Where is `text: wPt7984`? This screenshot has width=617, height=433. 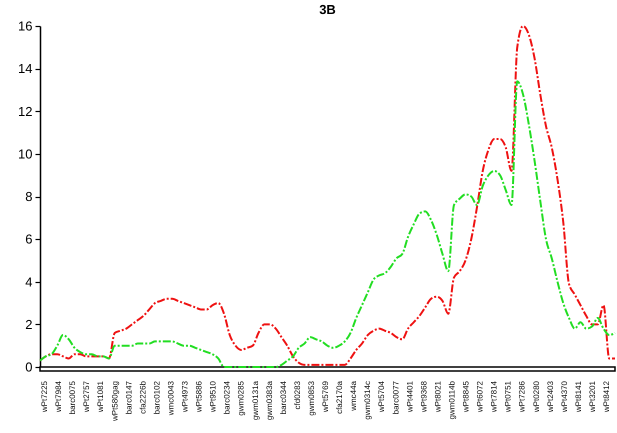
text: wPt7984 is located at coordinates (59, 397).